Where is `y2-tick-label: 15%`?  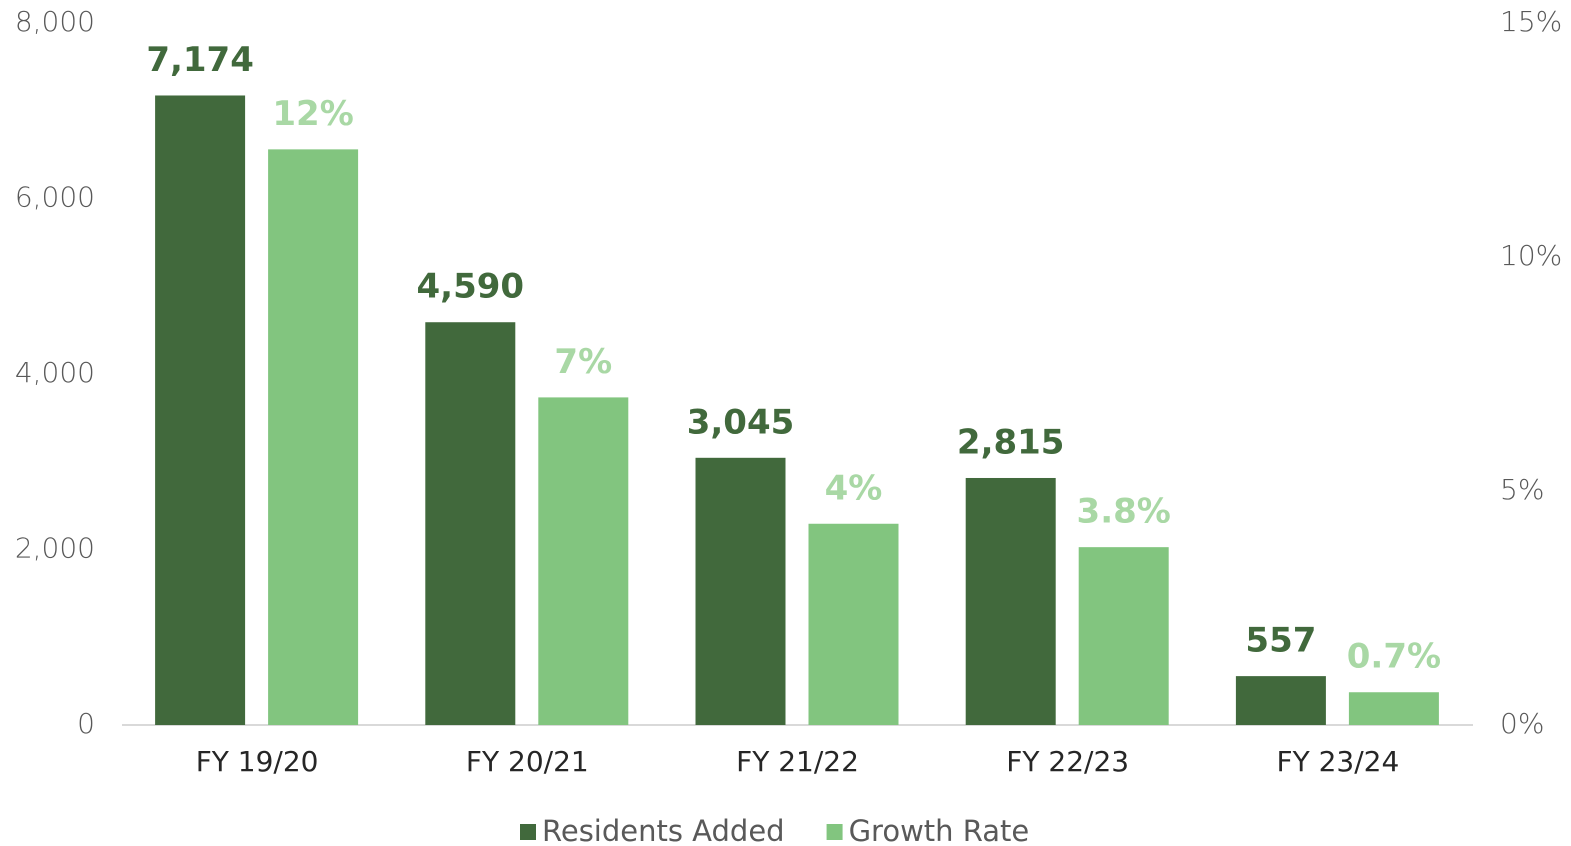 y2-tick-label: 15% is located at coordinates (1531, 21).